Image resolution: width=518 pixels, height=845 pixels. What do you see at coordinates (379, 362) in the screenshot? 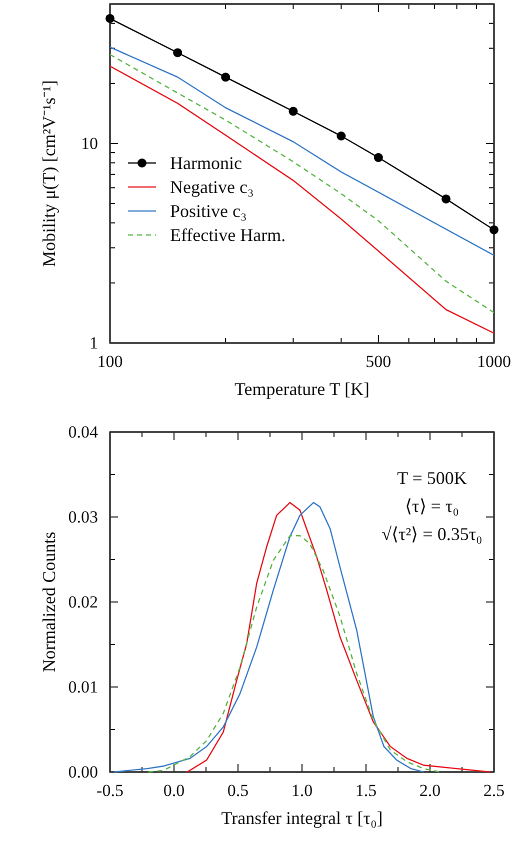
I see `x-tick-label: 500` at bounding box center [379, 362].